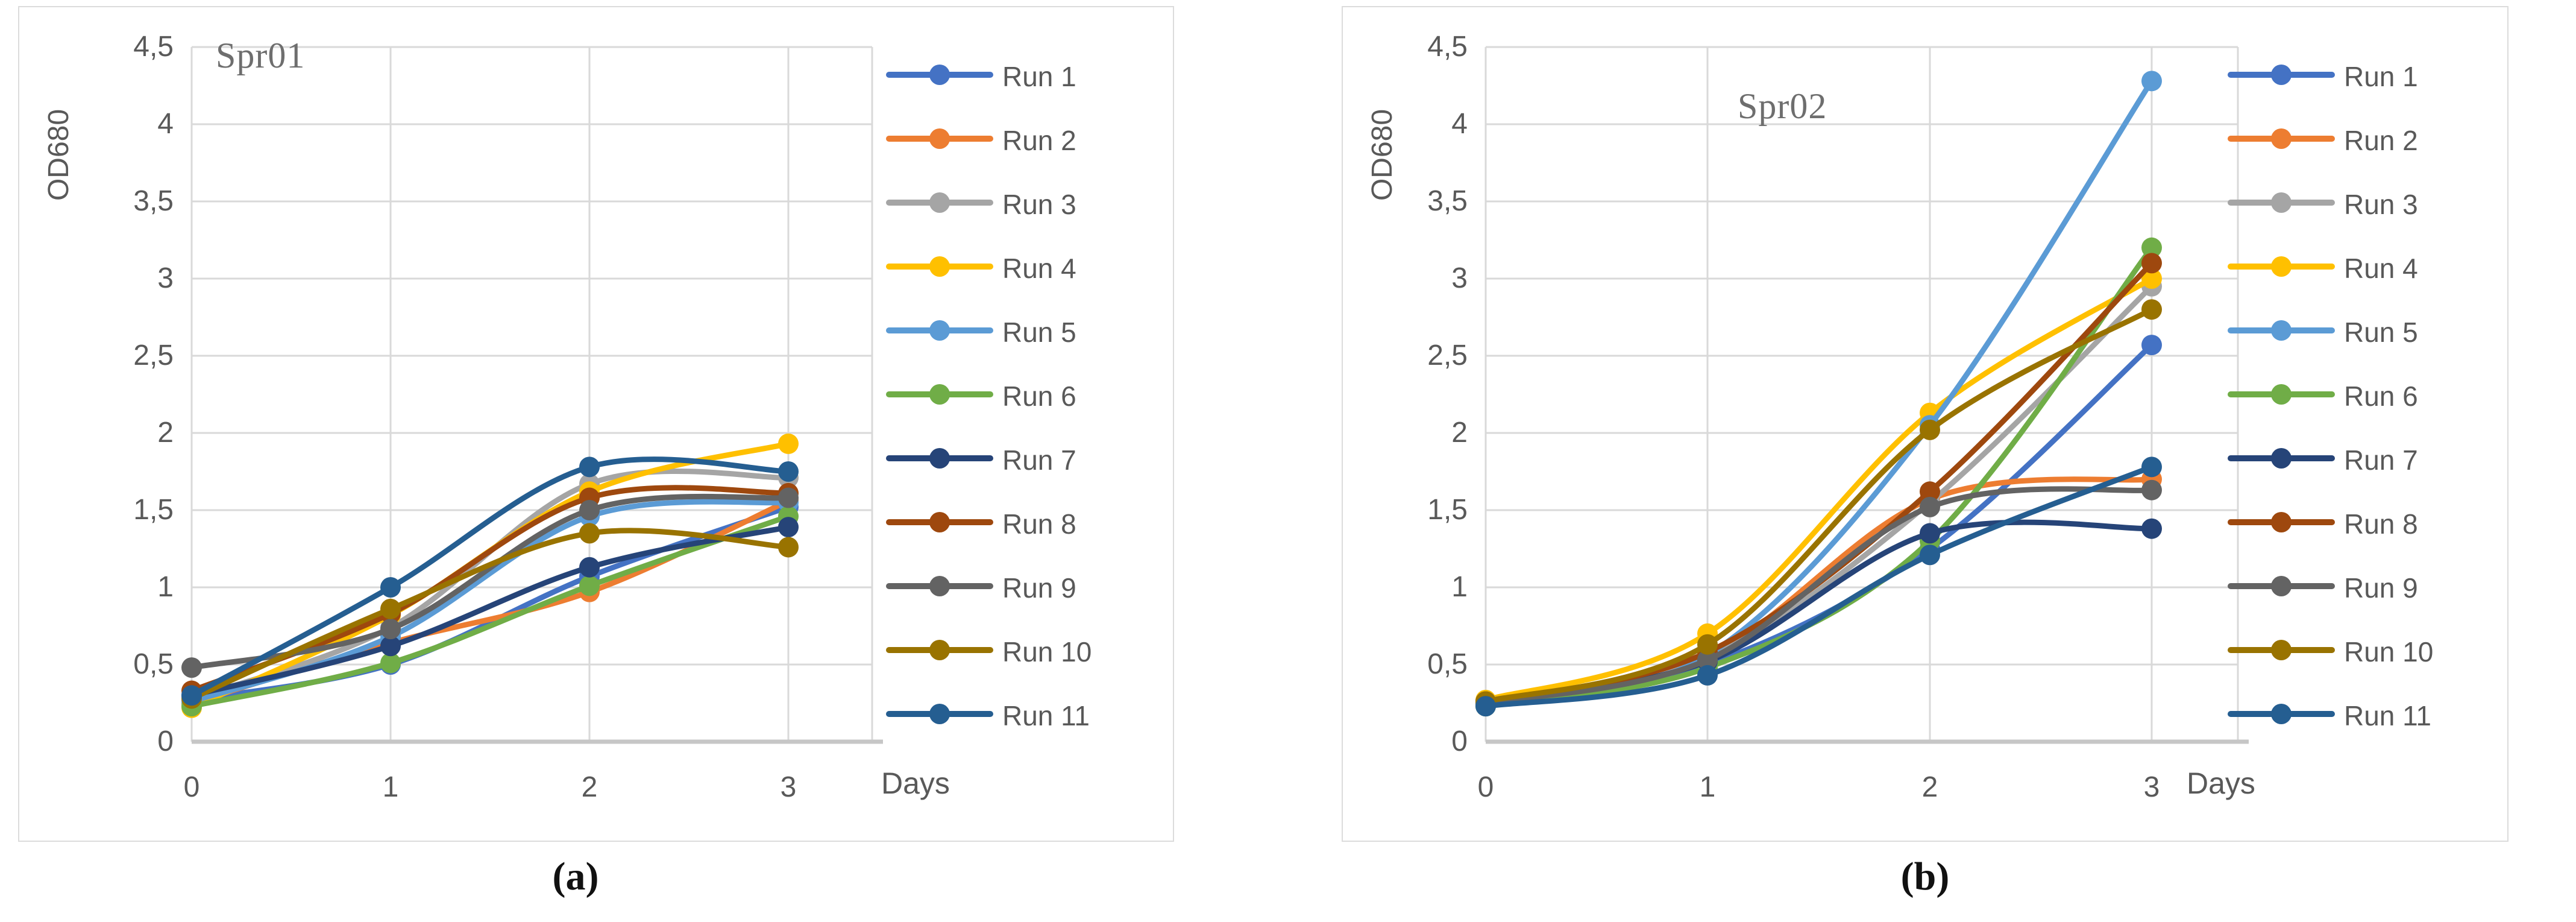 Image resolution: width=2576 pixels, height=922 pixels. Describe the element at coordinates (261, 55) in the screenshot. I see `chart-title-spr01: Spr01` at that location.